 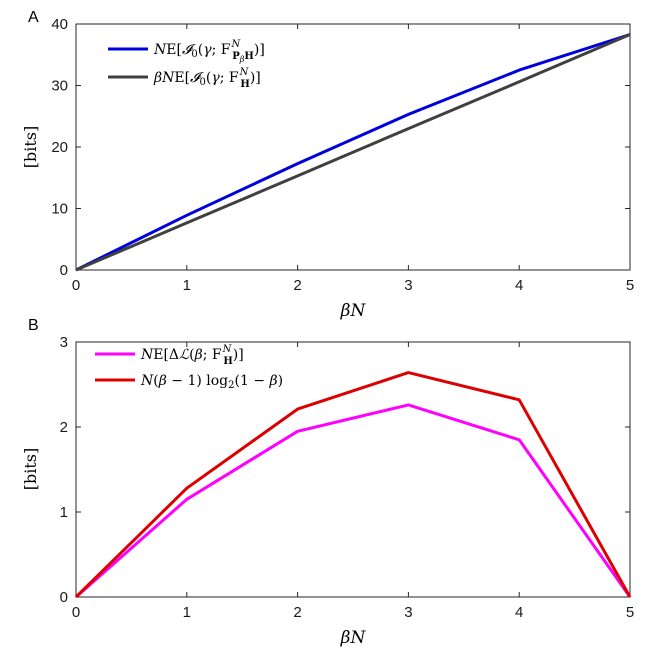 I want to click on panel-b-y-tick-label: 0, so click(x=64, y=597).